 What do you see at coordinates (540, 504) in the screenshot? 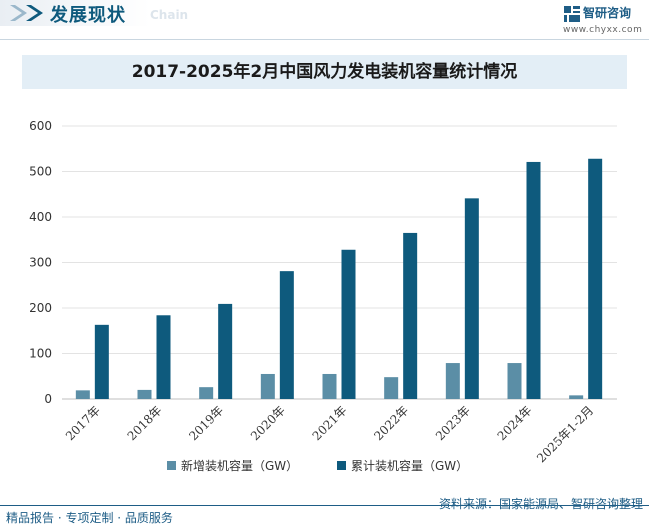
I see `data-source: 资料来源：国家能源局、智研咨询整理` at bounding box center [540, 504].